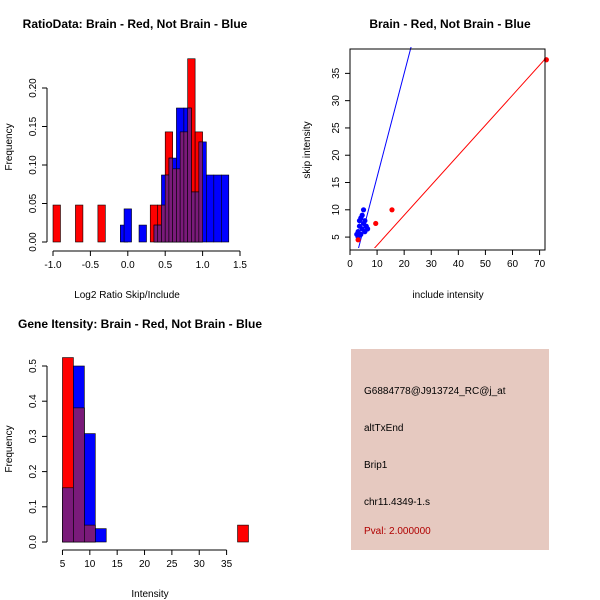 This screenshot has height=600, width=600. What do you see at coordinates (33, 242) in the screenshot?
I see `y-tick-label: 0.00` at bounding box center [33, 242].